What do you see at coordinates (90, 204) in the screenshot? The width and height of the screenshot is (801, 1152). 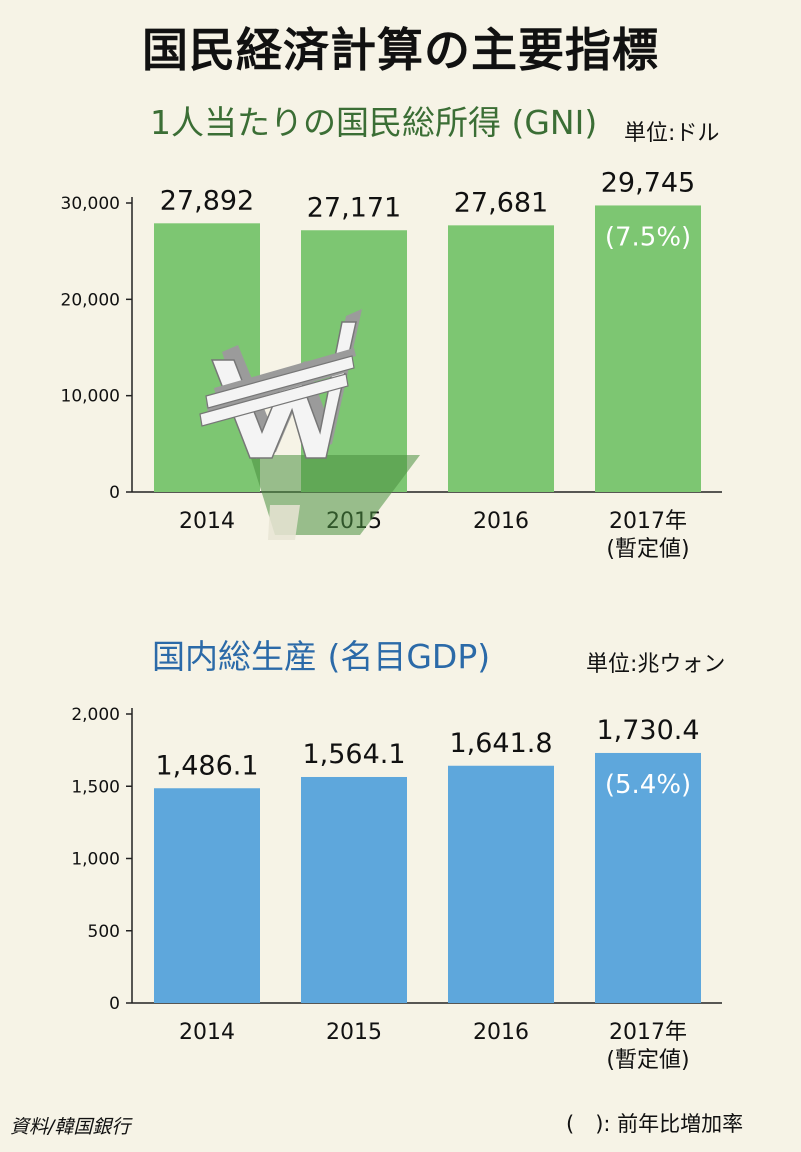 I see `gni-y-tick-label: 30,000` at bounding box center [90, 204].